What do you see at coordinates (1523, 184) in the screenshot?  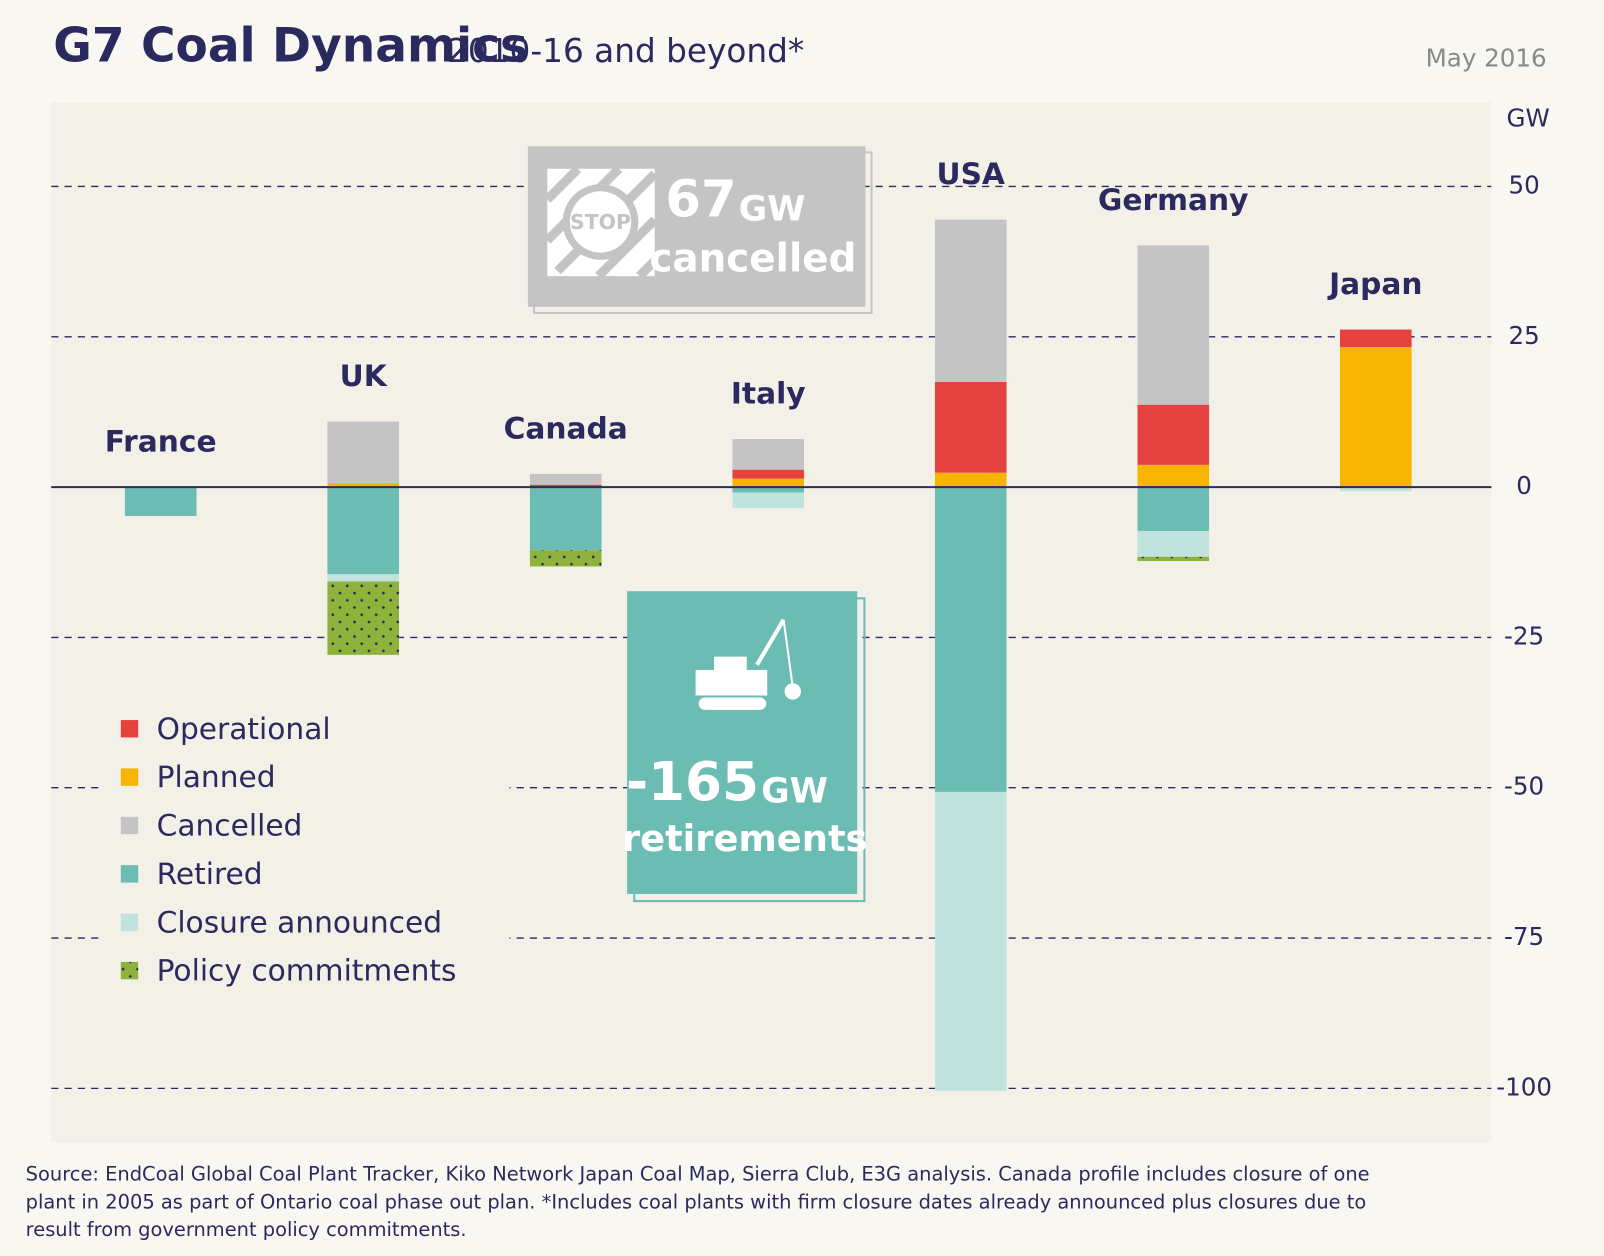 I see `y-tick-label: 50` at bounding box center [1523, 184].